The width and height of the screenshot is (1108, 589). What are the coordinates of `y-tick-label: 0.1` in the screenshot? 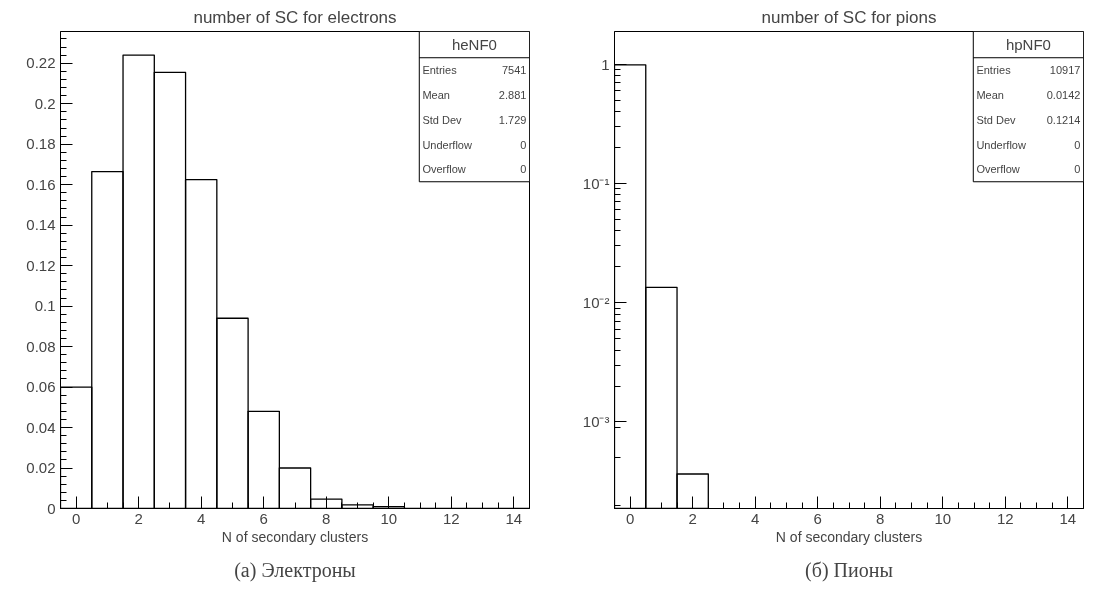 It's located at (45, 306).